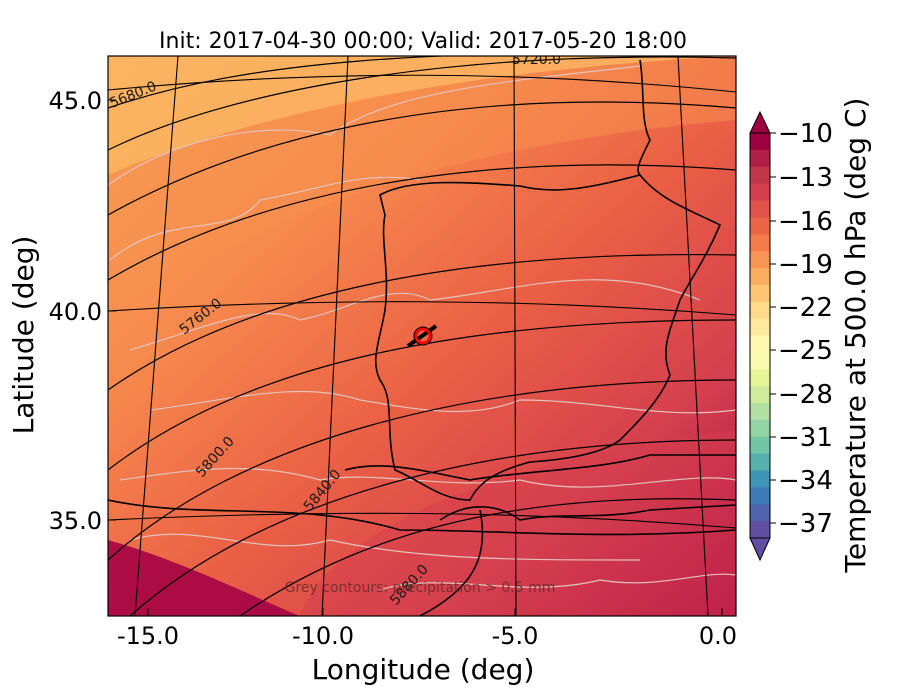 This screenshot has height=700, width=900. What do you see at coordinates (515, 636) in the screenshot?
I see `x-tick-label: -5.0` at bounding box center [515, 636].